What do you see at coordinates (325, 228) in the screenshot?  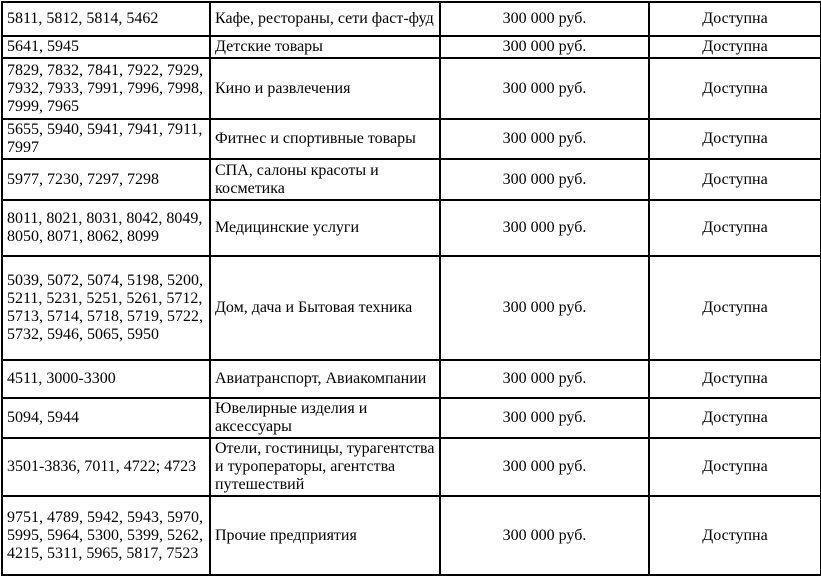 I see `cell-category: Медицинские услуги` at bounding box center [325, 228].